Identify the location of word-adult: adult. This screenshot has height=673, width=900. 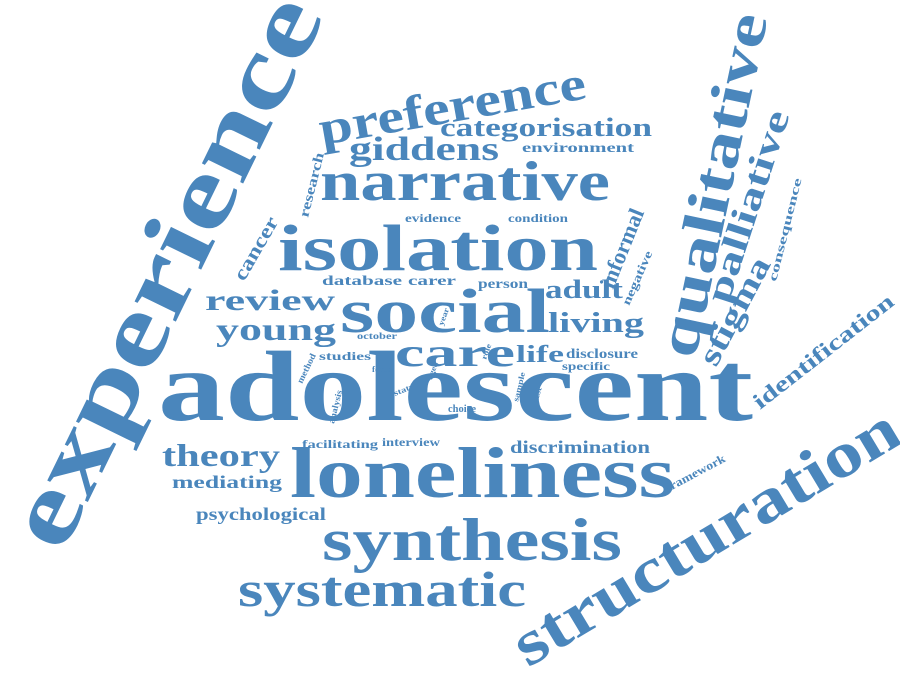
(584, 289).